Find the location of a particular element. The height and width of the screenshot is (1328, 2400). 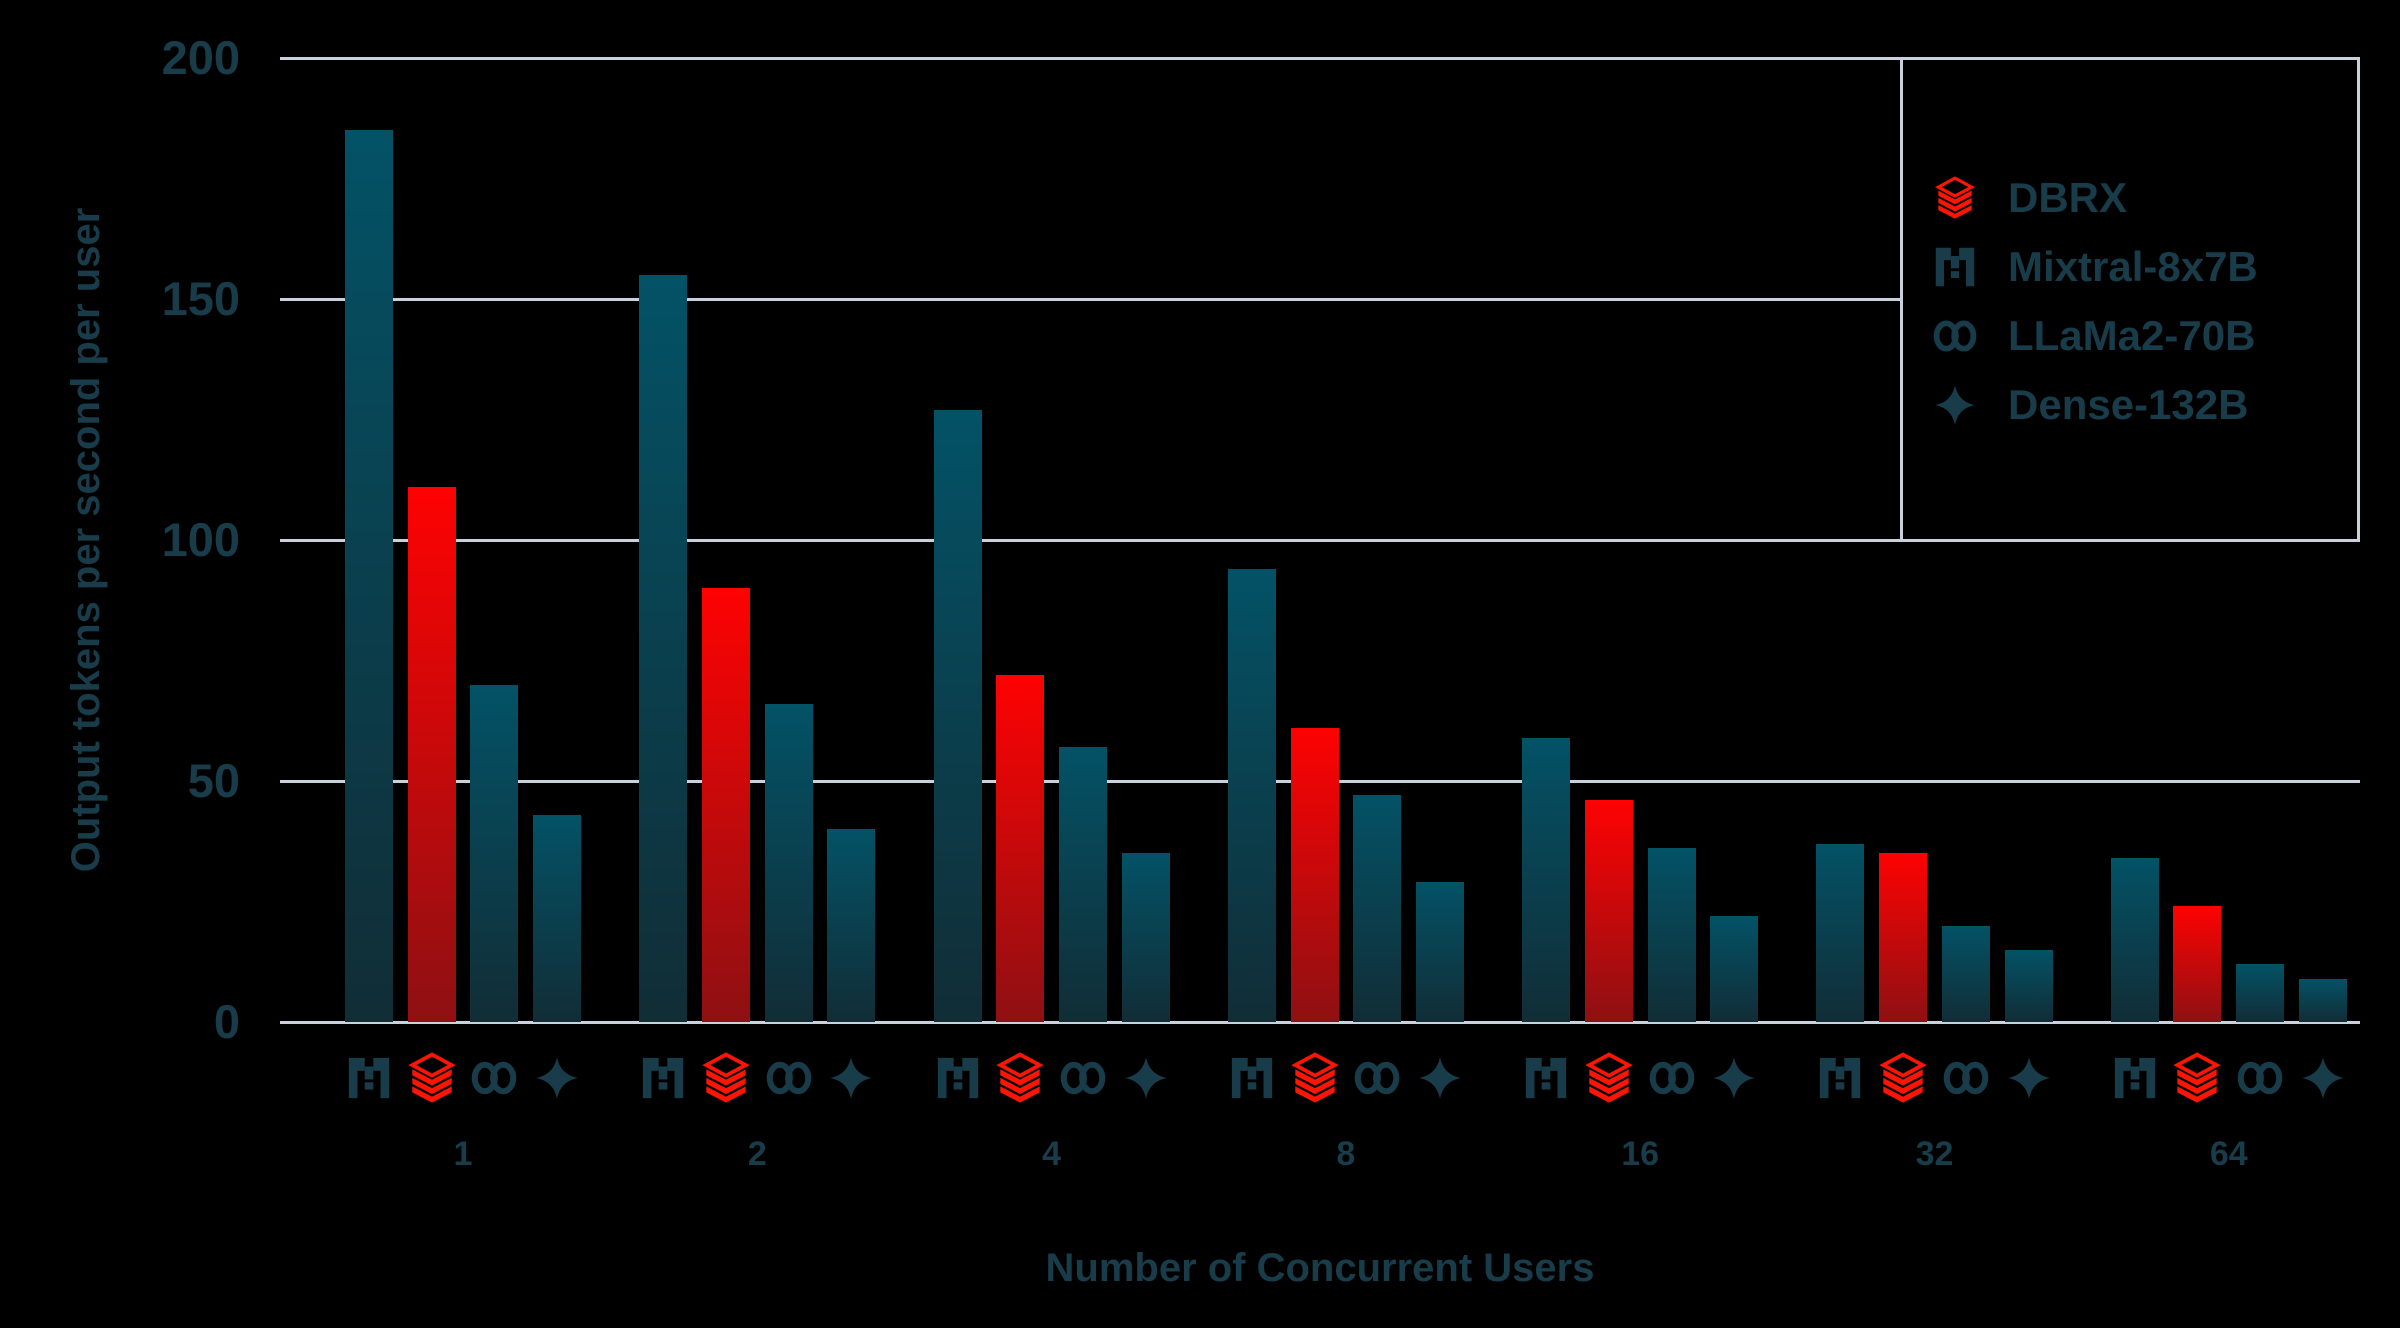

y-tick-label-100: 100 is located at coordinates (200, 539).